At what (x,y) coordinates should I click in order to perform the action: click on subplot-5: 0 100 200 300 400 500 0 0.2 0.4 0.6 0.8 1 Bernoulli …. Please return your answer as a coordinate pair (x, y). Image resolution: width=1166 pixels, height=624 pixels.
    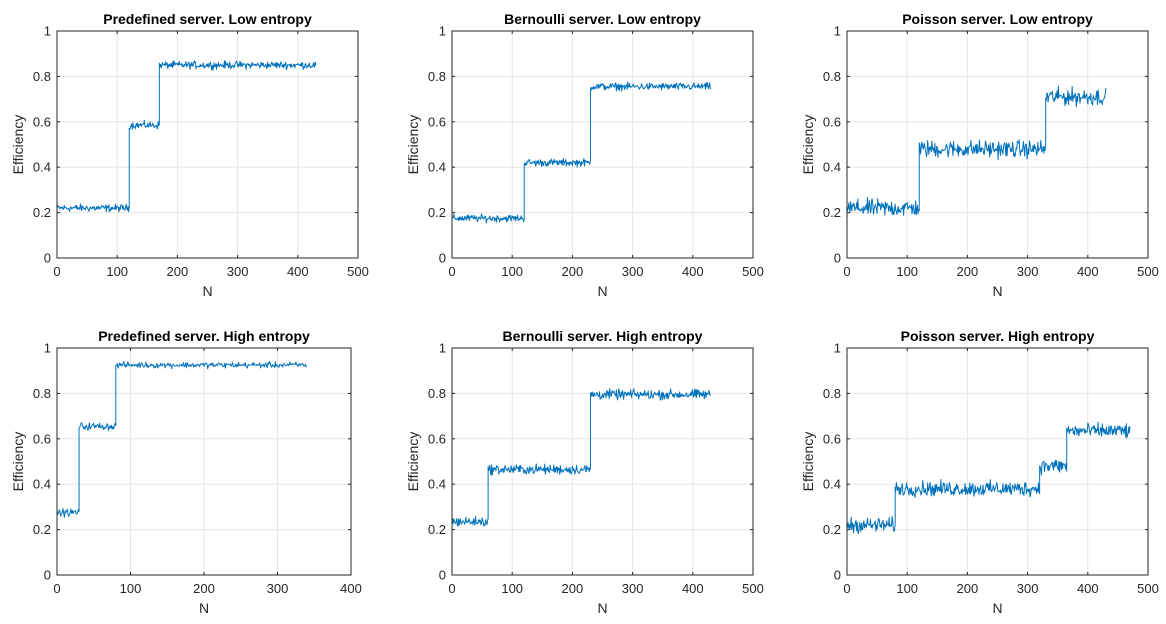
    Looking at the image, I should click on (584, 472).